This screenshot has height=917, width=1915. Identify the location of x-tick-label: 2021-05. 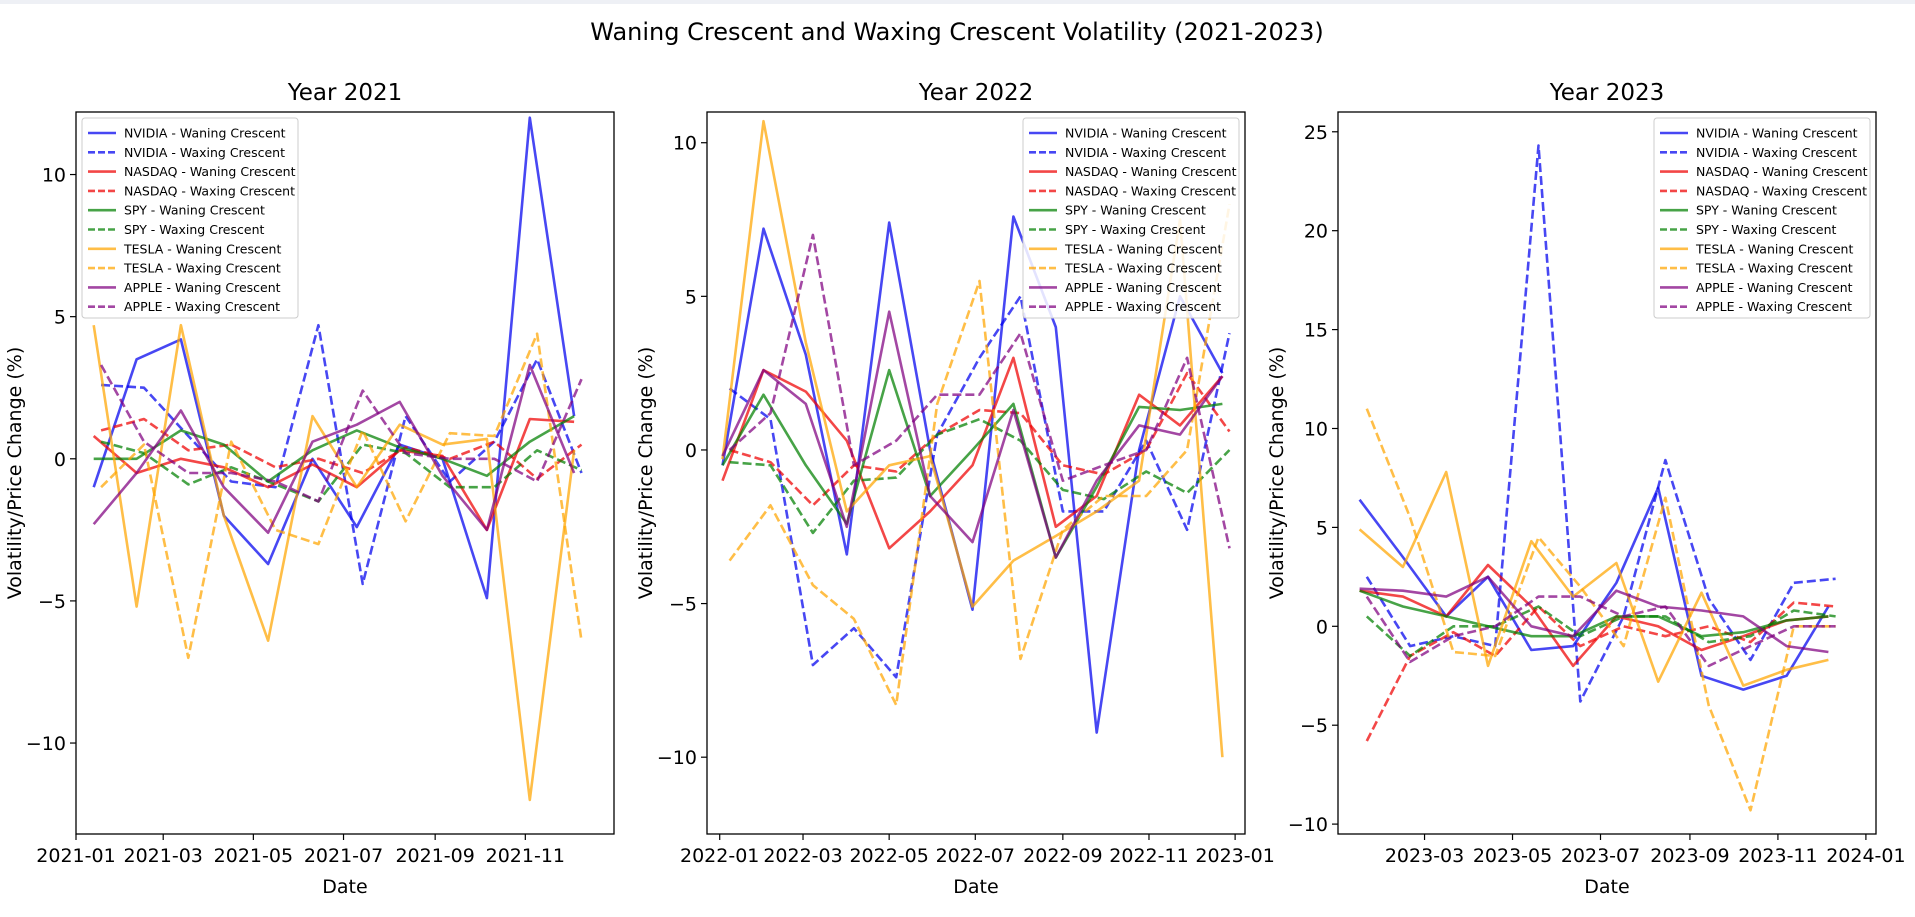
(253, 856).